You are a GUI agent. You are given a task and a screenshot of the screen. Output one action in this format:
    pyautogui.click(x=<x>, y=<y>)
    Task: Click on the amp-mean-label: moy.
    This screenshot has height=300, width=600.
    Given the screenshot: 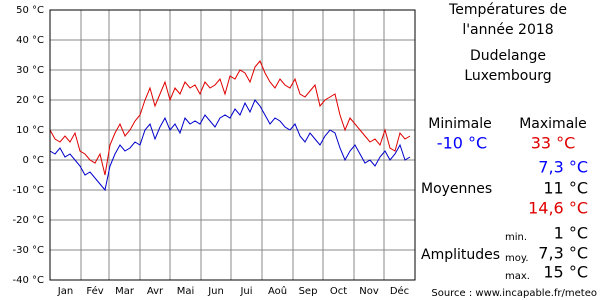 What is the action you would take?
    pyautogui.click(x=517, y=258)
    